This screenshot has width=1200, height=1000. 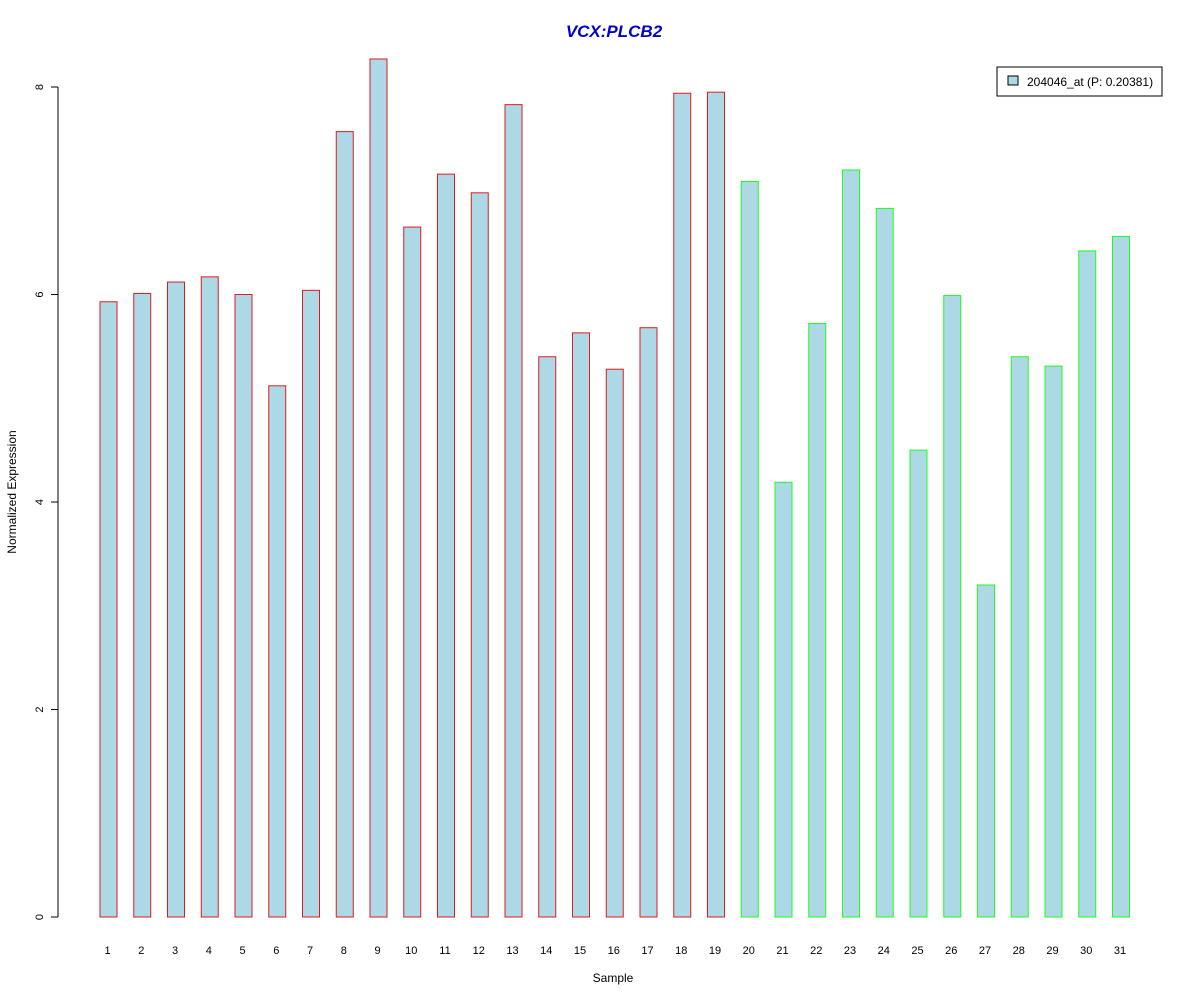 I want to click on x-tick-label: 9, so click(x=377, y=951).